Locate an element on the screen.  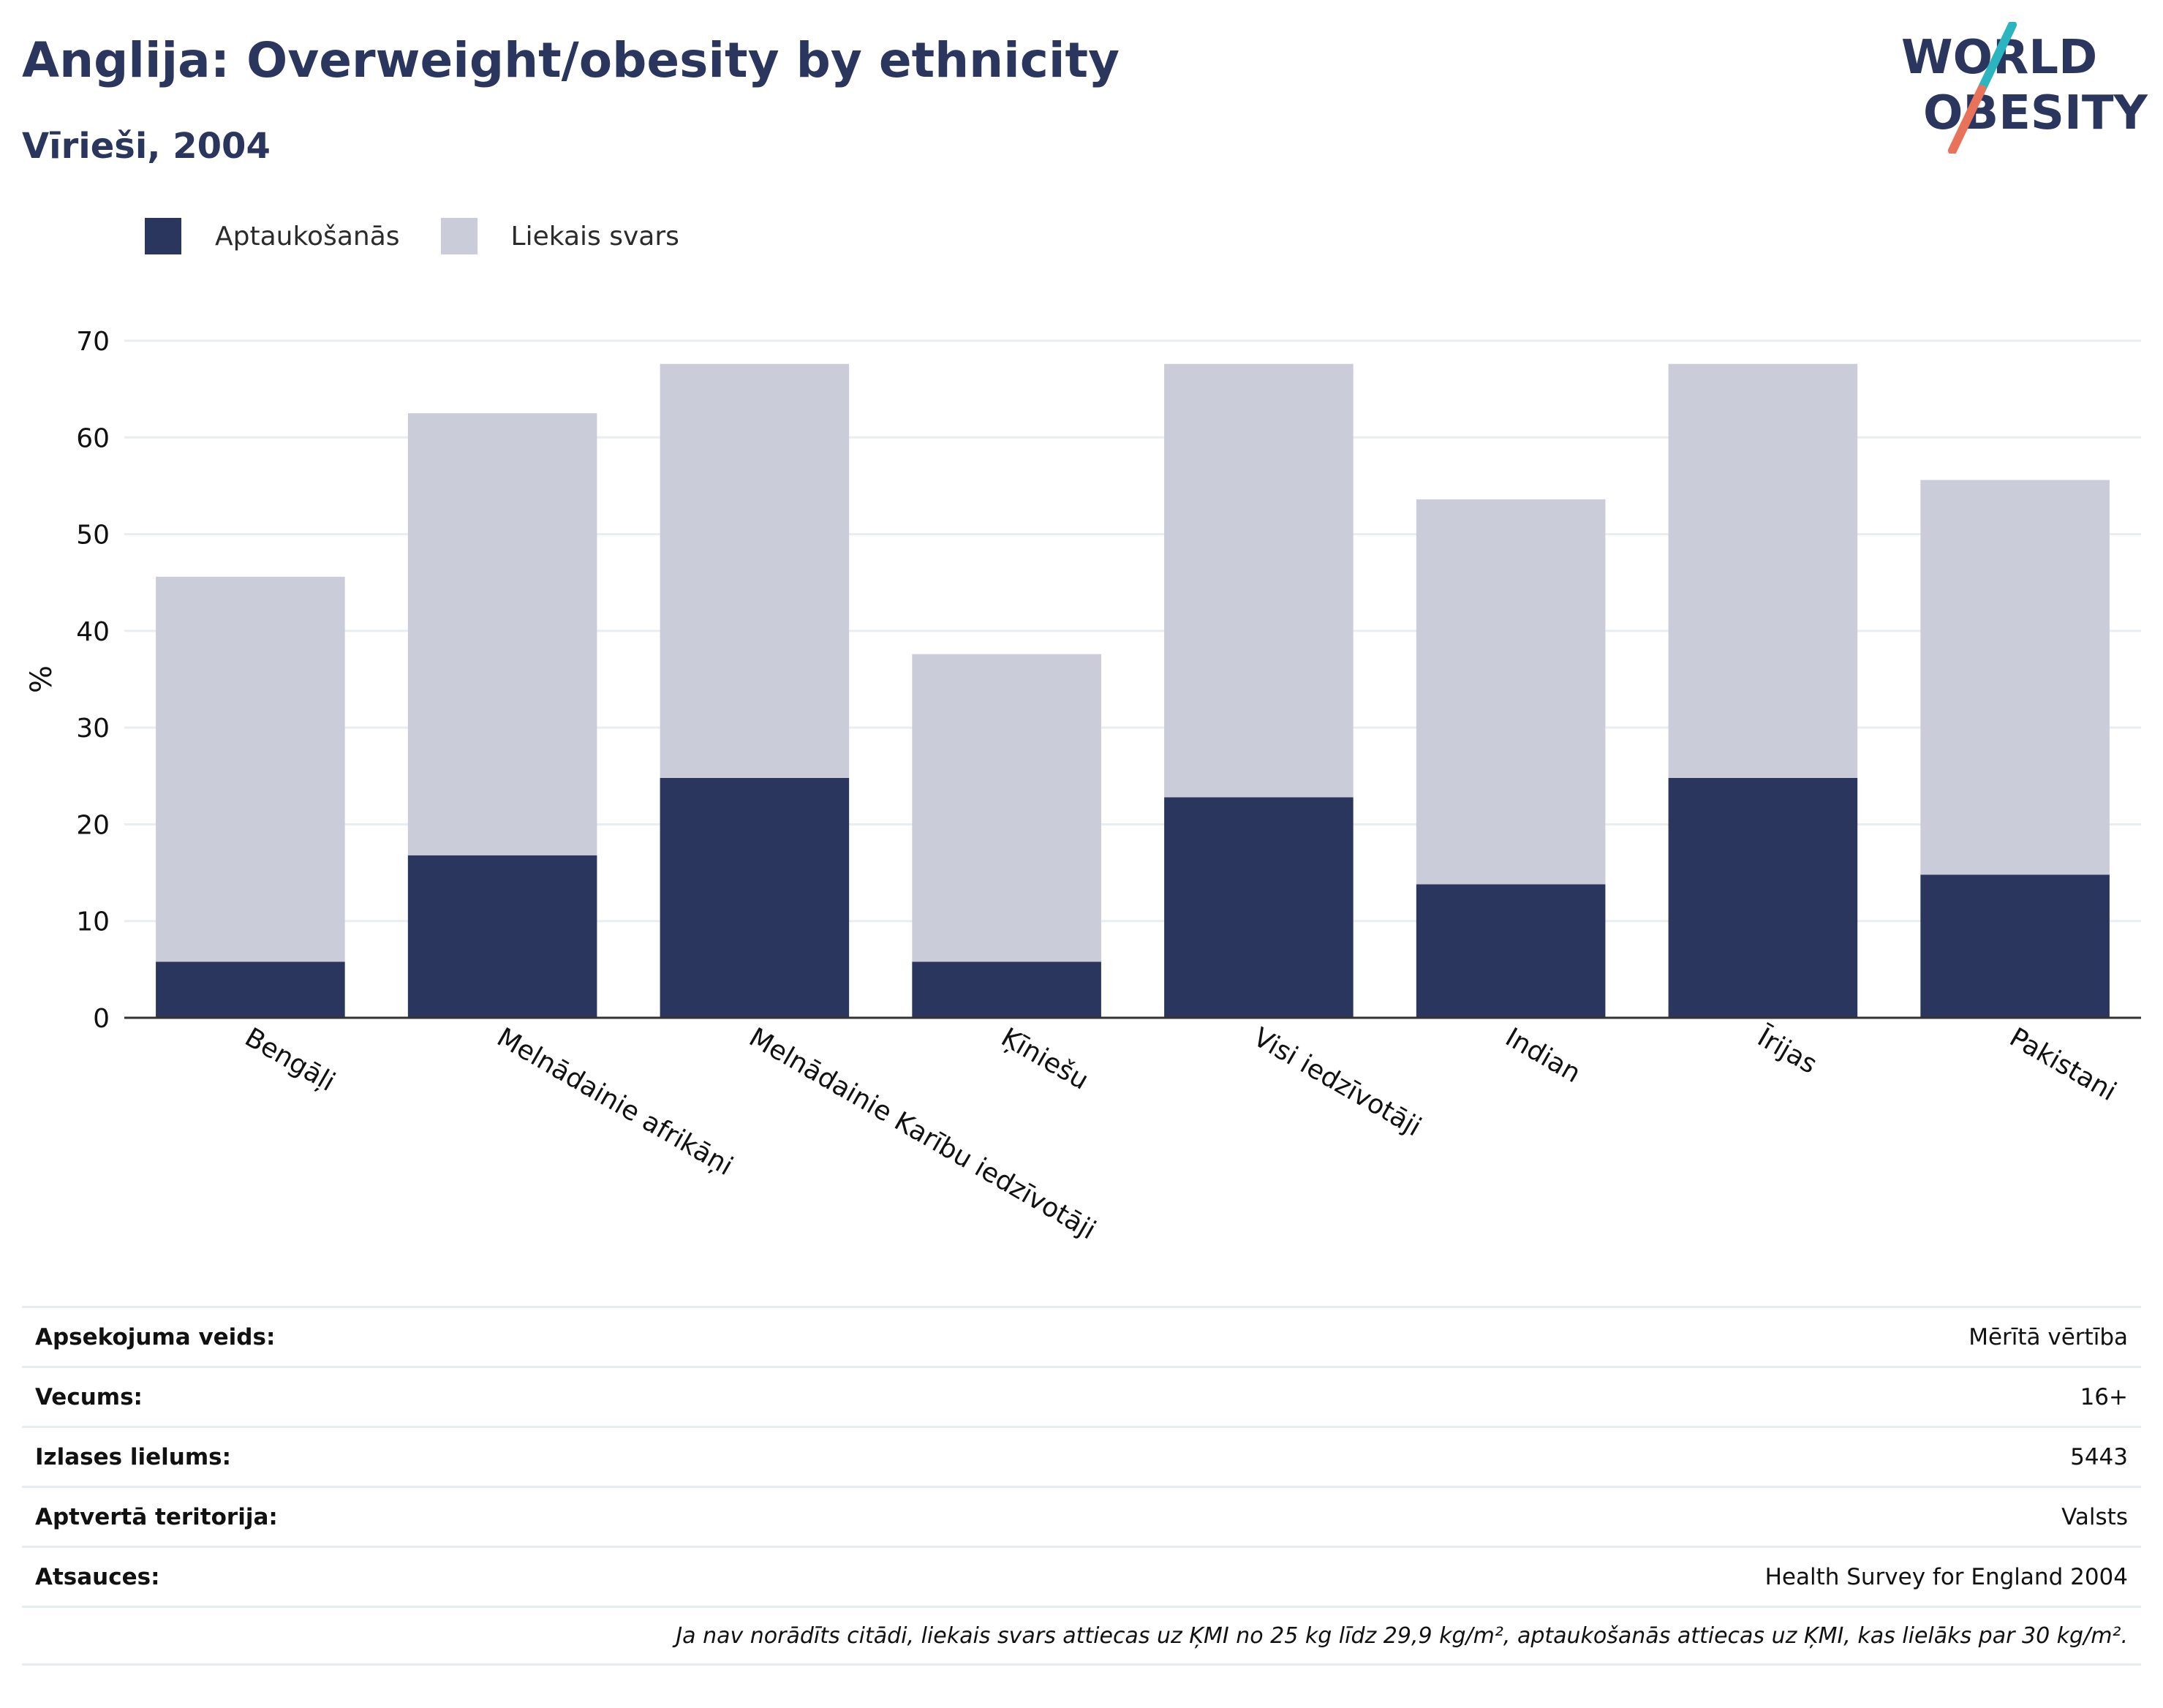
y-tick-label: 0 is located at coordinates (101, 1019).